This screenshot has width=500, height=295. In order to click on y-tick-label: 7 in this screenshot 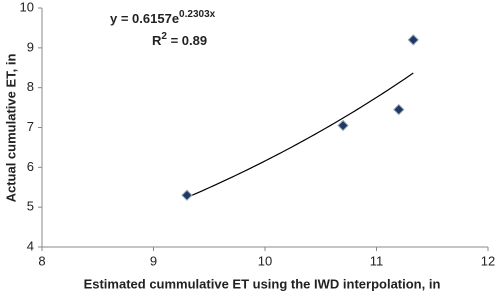, I will do `click(30, 126)`.